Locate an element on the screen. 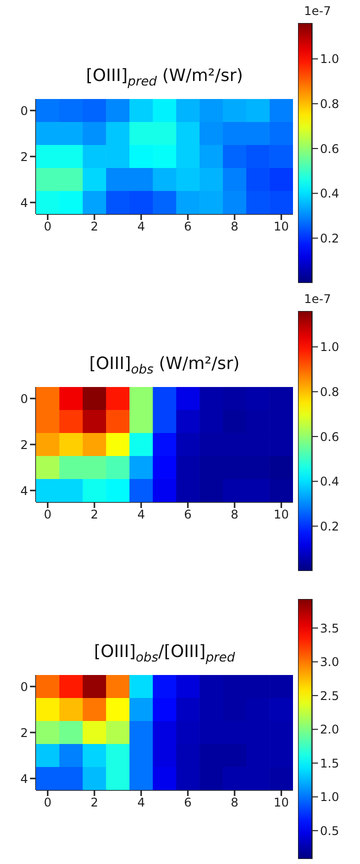  color-bar-label: 0.5 is located at coordinates (330, 831).